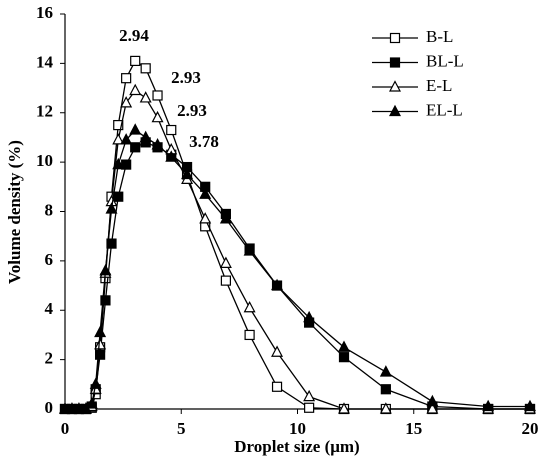 The width and height of the screenshot is (550, 465). I want to click on legend-label: EL-L, so click(444, 109).